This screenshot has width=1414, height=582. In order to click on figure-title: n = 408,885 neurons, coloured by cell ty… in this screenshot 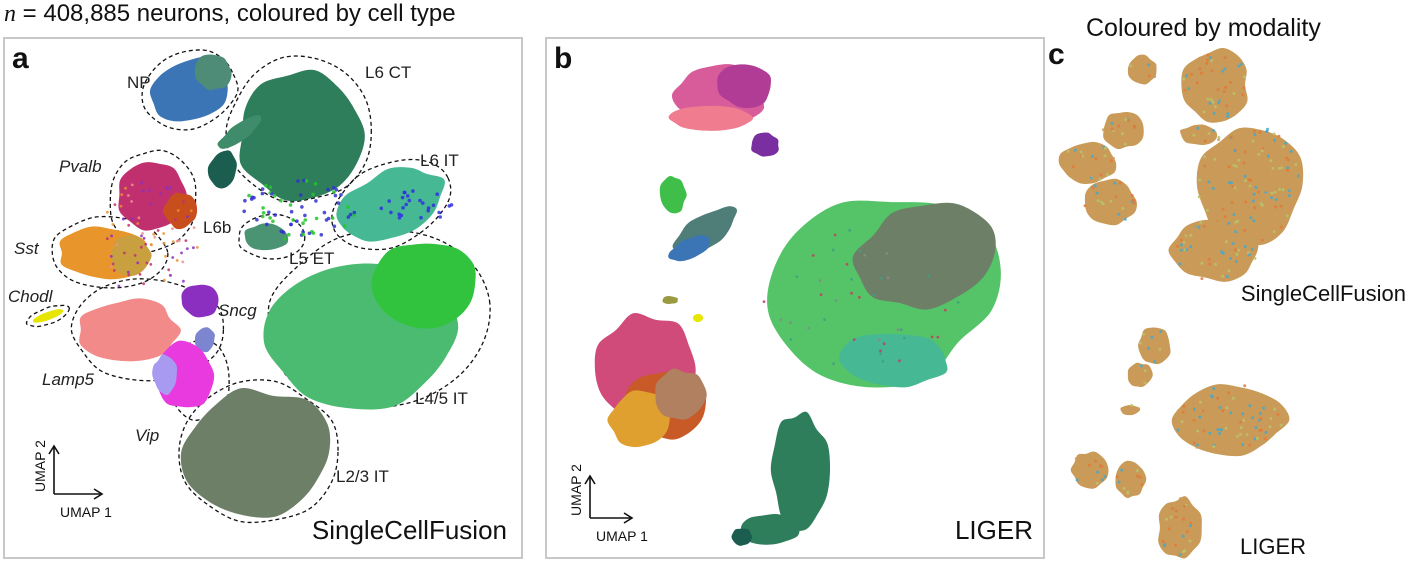, I will do `click(230, 14)`.